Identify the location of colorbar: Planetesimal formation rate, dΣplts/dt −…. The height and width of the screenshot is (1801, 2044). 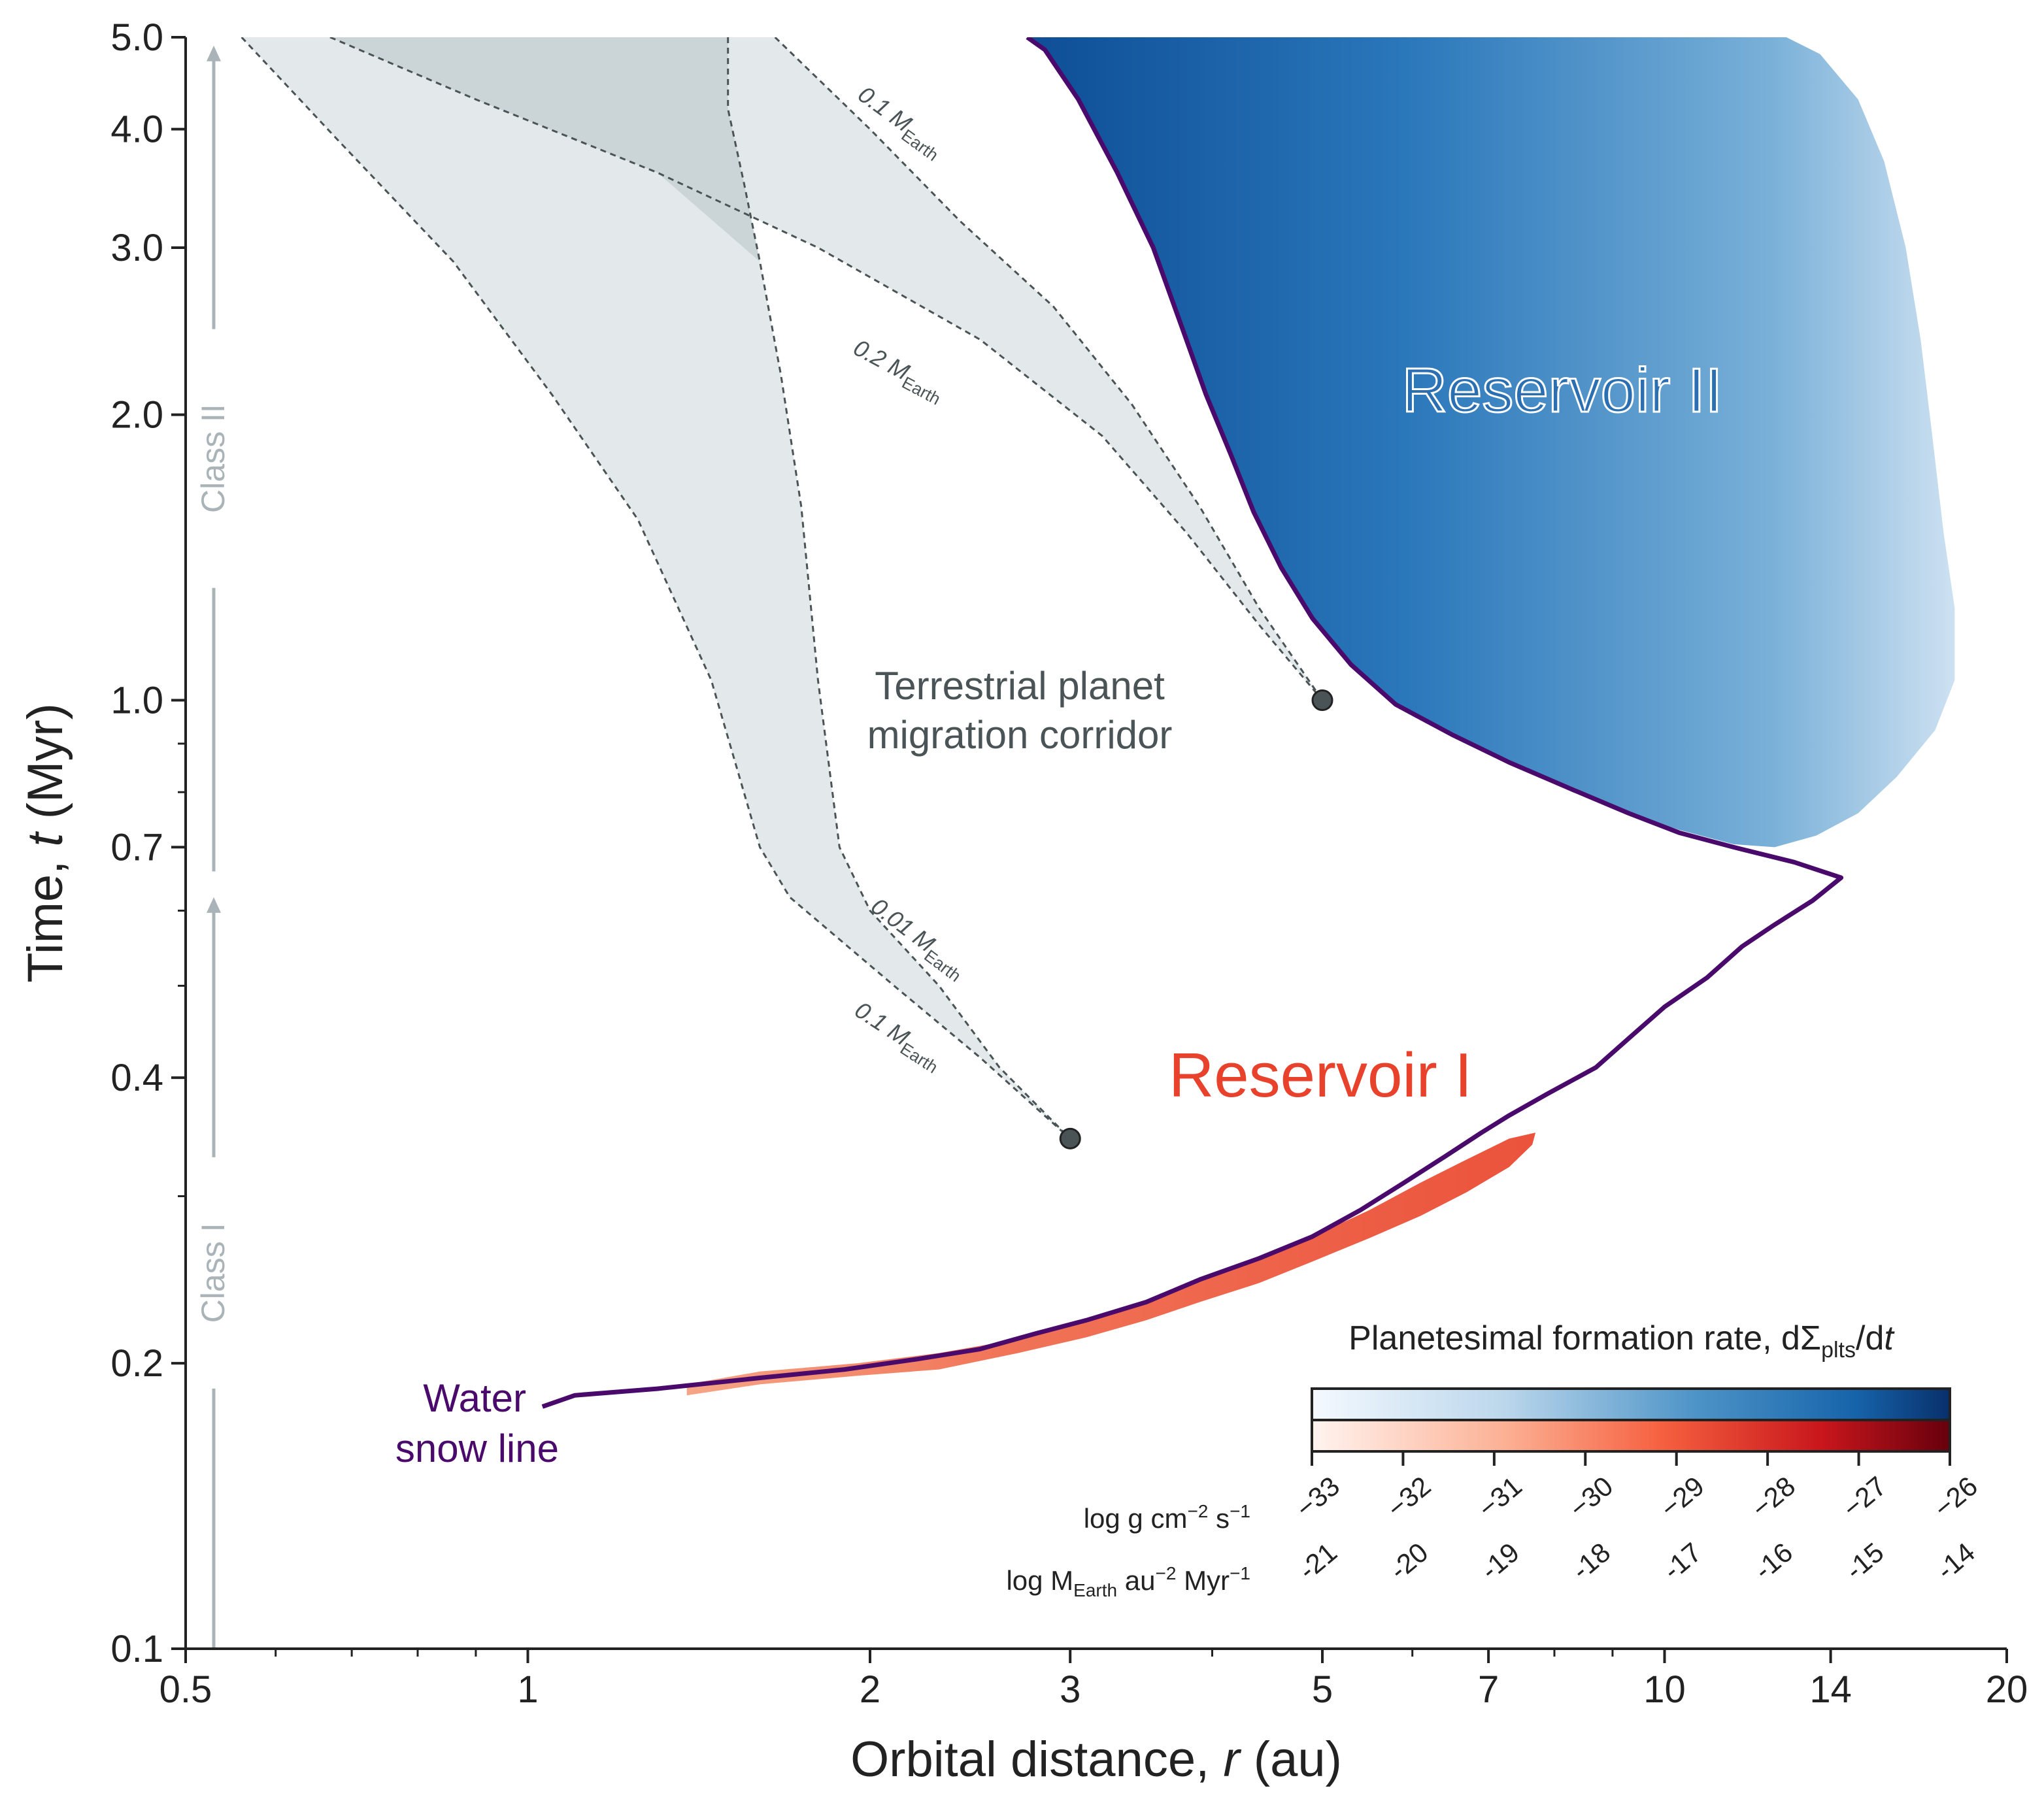
(1494, 1459).